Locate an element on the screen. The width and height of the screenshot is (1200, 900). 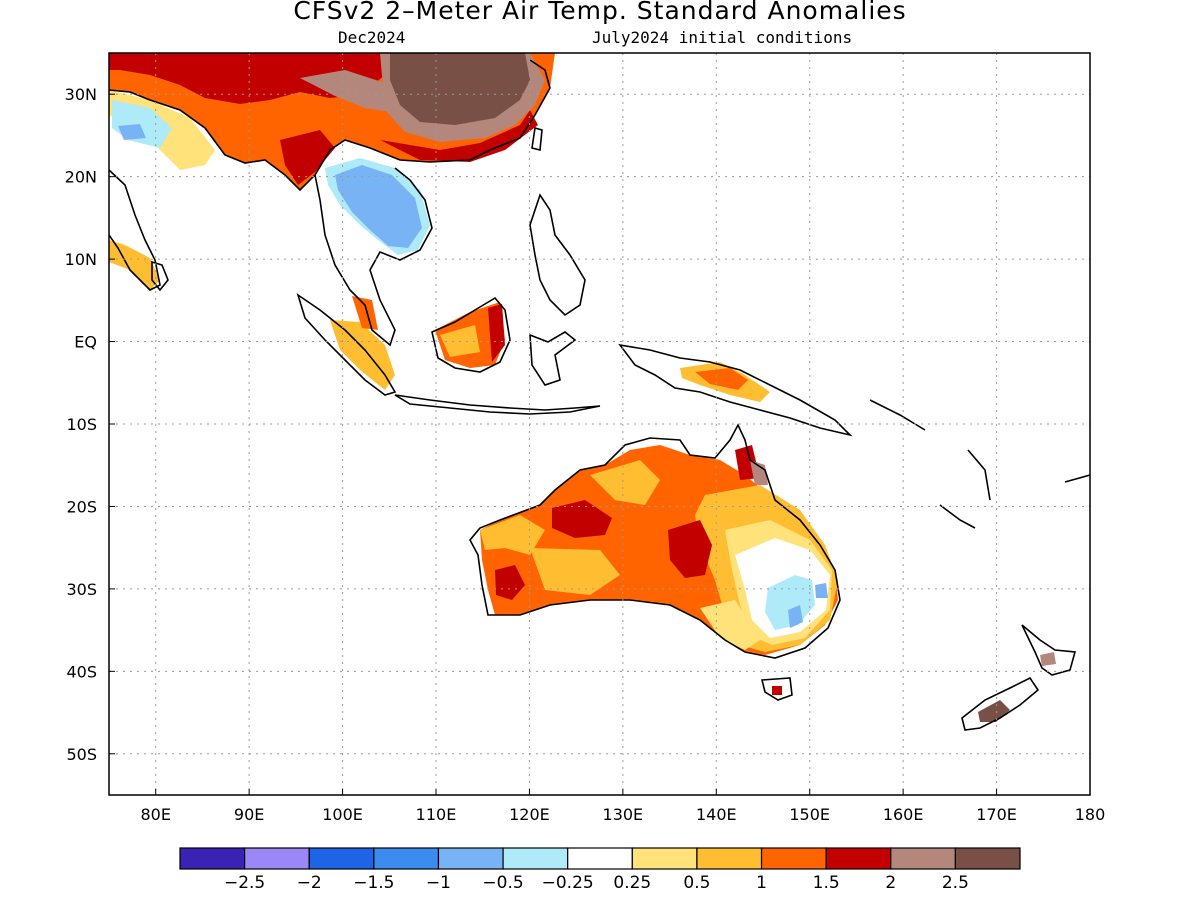
anomaly-region-australia-orange2 is located at coordinates (625, 482).